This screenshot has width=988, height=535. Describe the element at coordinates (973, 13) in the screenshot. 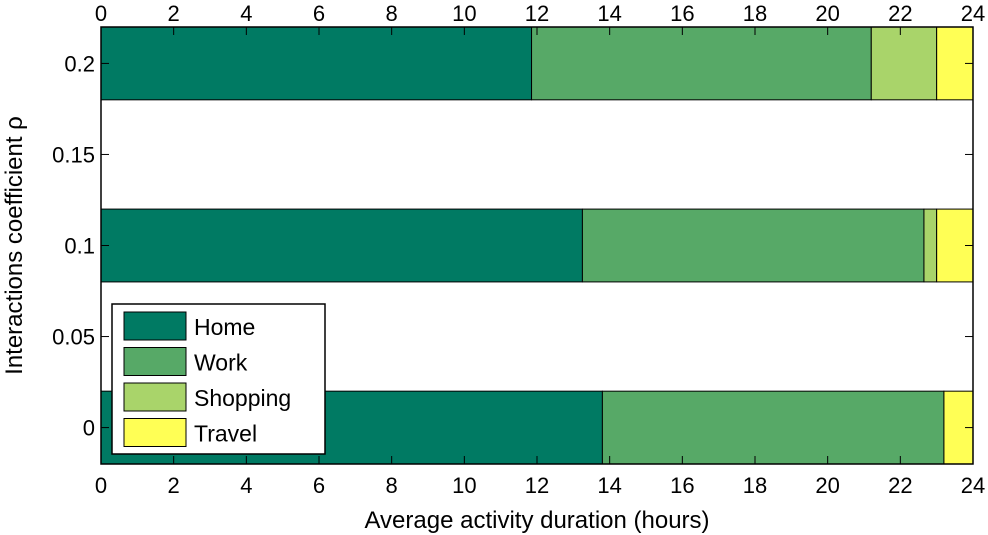

I see `x-tick-label-top: 24` at that location.